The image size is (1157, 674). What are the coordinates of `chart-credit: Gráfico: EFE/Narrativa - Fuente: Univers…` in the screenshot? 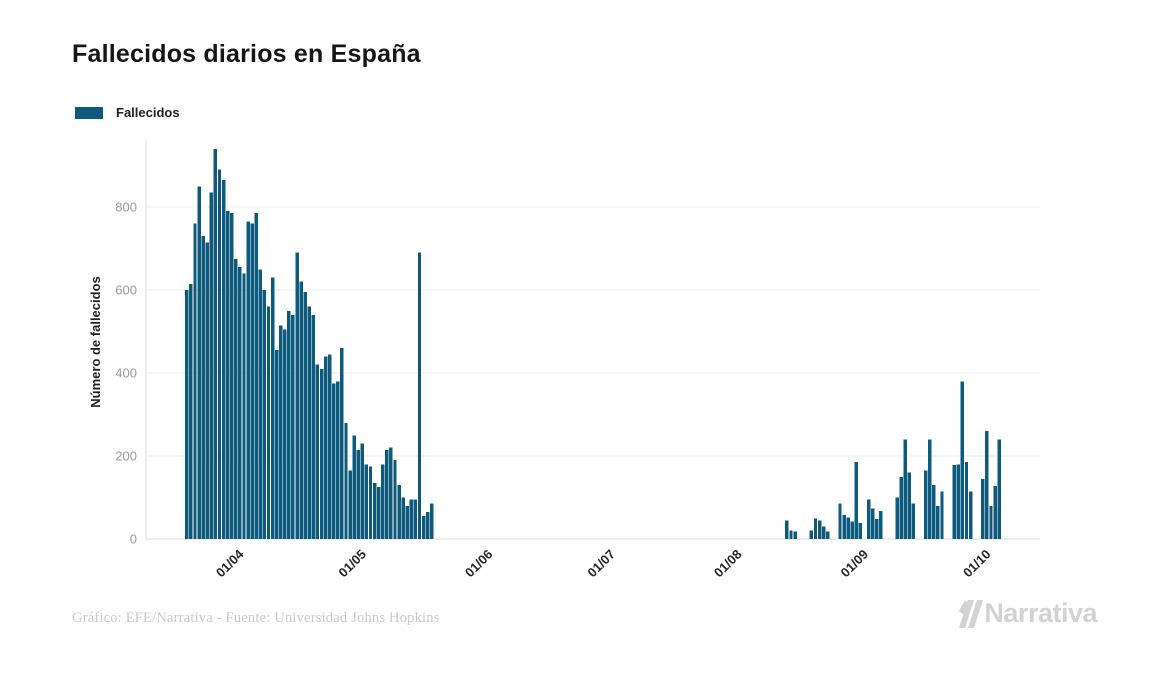 It's located at (256, 618).